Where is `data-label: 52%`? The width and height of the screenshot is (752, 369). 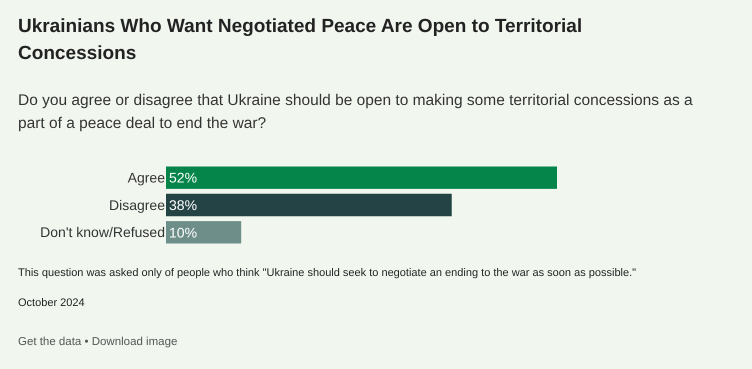 data-label: 52% is located at coordinates (183, 178).